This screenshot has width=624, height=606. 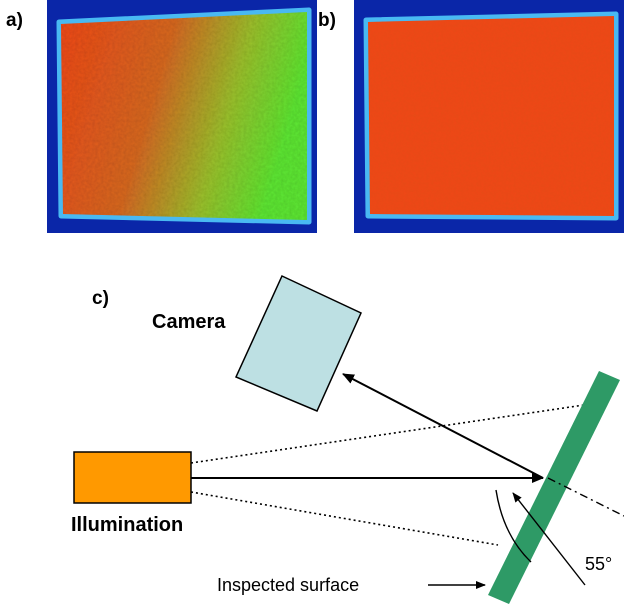 What do you see at coordinates (443, 426) in the screenshot?
I see `reflected-beam-arrow` at bounding box center [443, 426].